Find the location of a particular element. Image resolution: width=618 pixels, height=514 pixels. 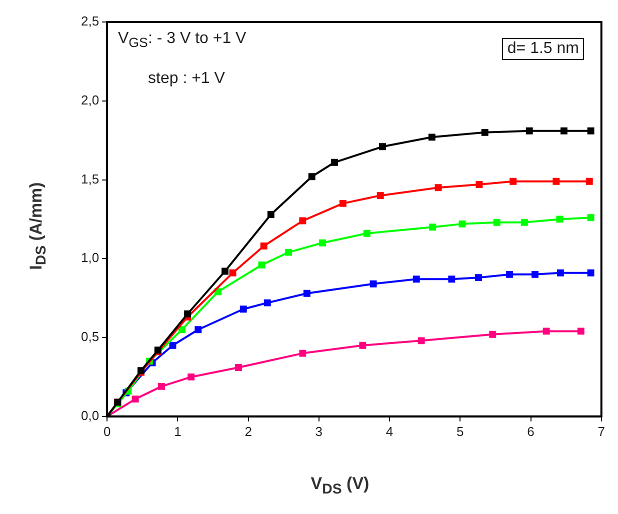

x-tick-label: 6 is located at coordinates (530, 431).